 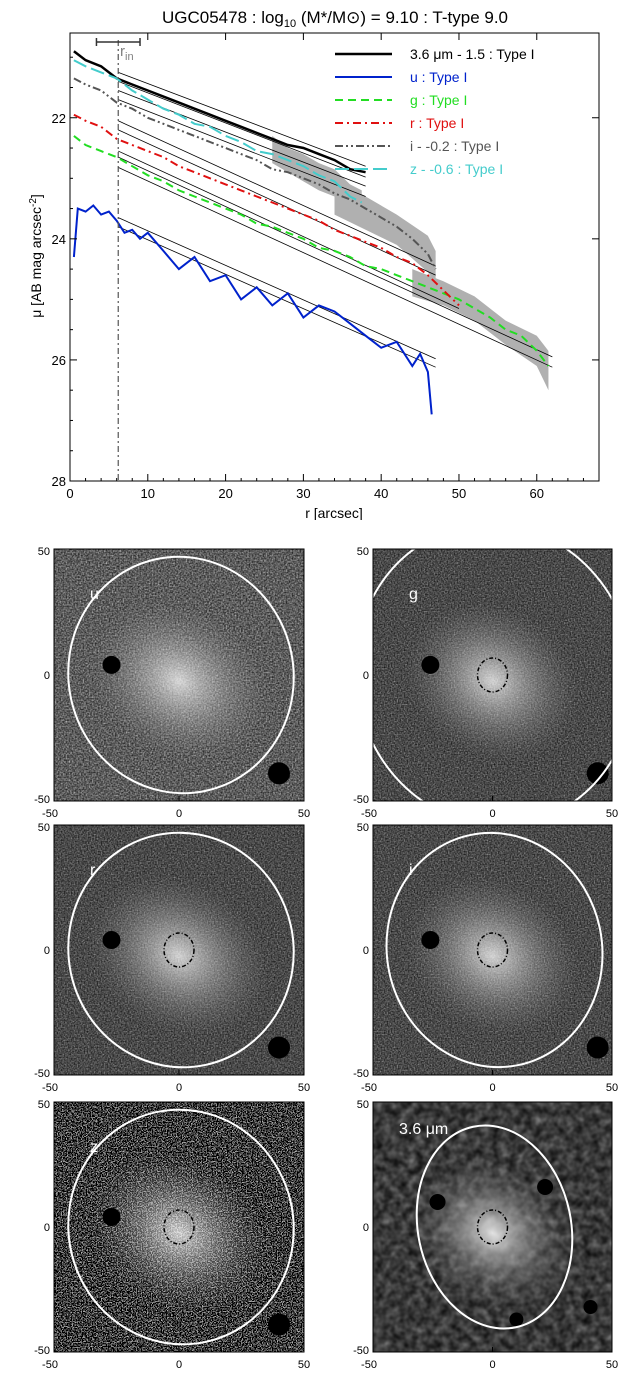 I want to click on image-panel-g: g -50 0 50 50 0 -50, so click(x=494, y=675).